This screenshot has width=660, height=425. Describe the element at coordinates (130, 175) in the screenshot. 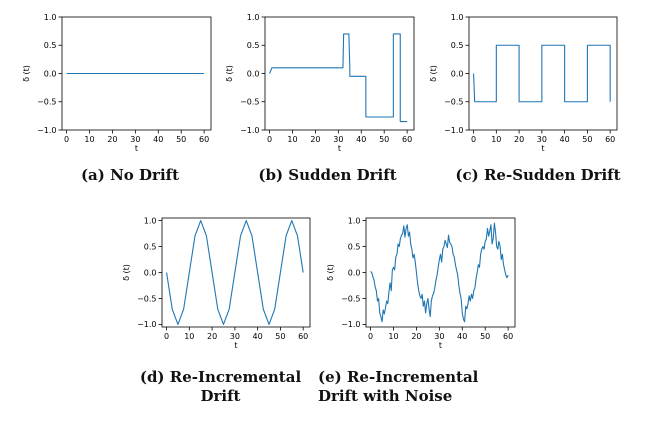

I see `caption-a: (a) No Drift` at that location.